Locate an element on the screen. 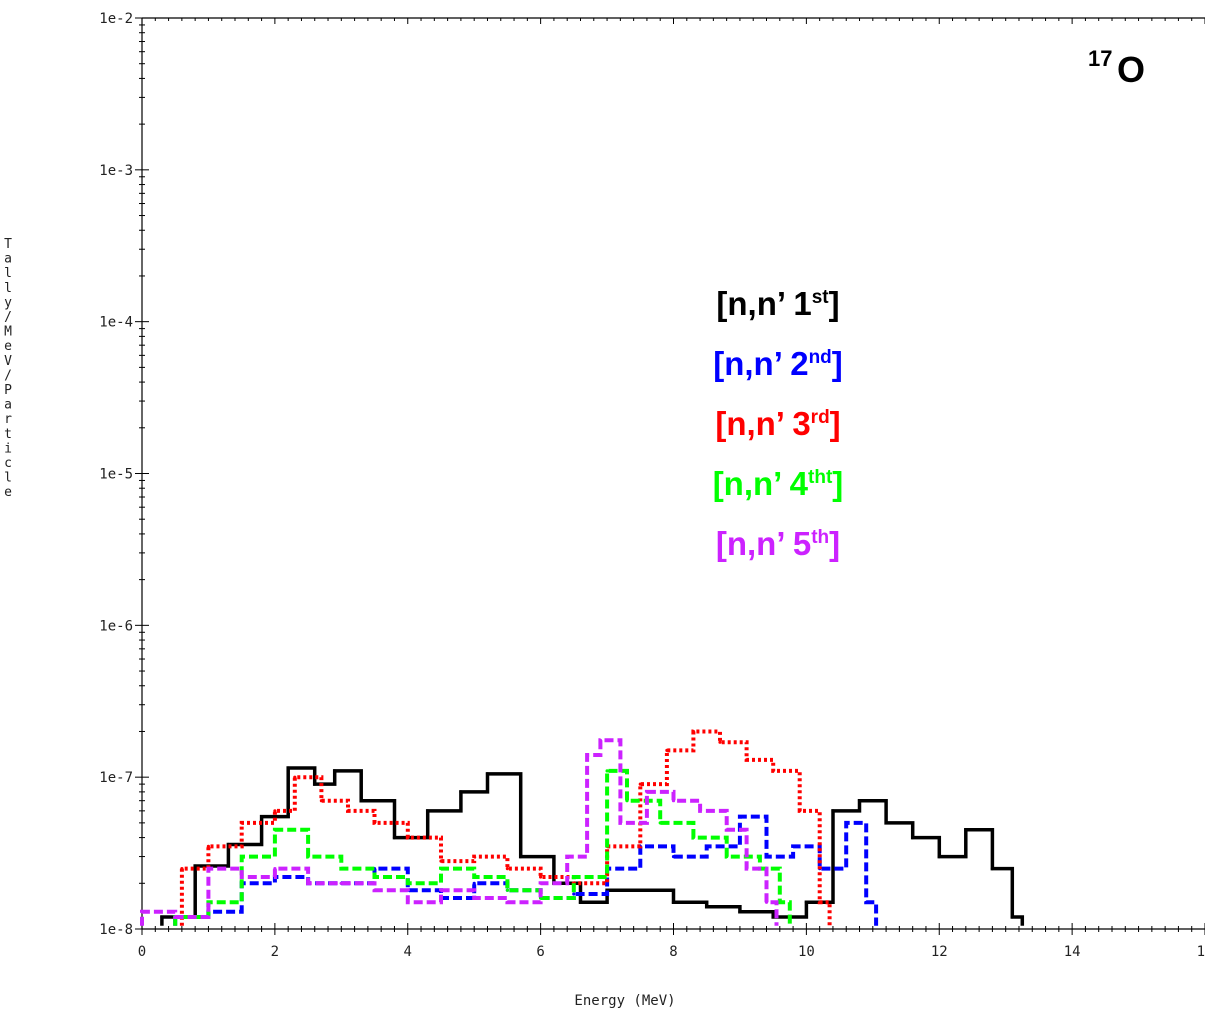 The image size is (1205, 1013). y-label-char: P is located at coordinates (8, 390).